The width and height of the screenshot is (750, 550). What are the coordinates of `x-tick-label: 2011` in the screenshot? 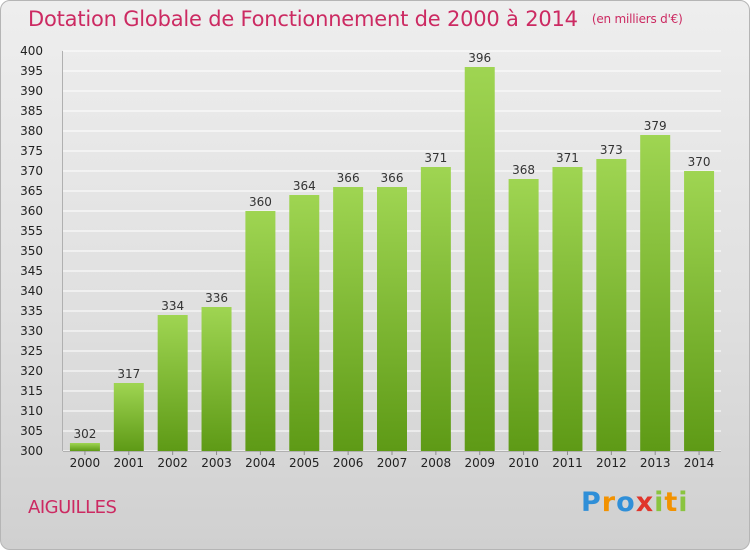 It's located at (567, 463).